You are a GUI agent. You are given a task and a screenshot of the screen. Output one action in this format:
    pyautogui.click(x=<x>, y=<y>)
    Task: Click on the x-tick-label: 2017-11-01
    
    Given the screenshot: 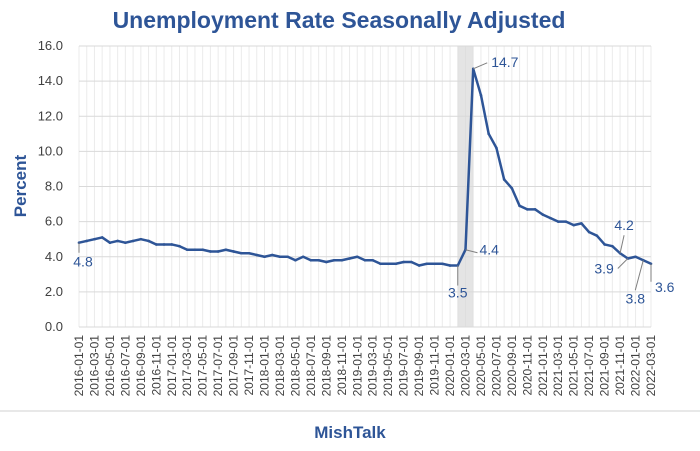 What is the action you would take?
    pyautogui.click(x=249, y=365)
    